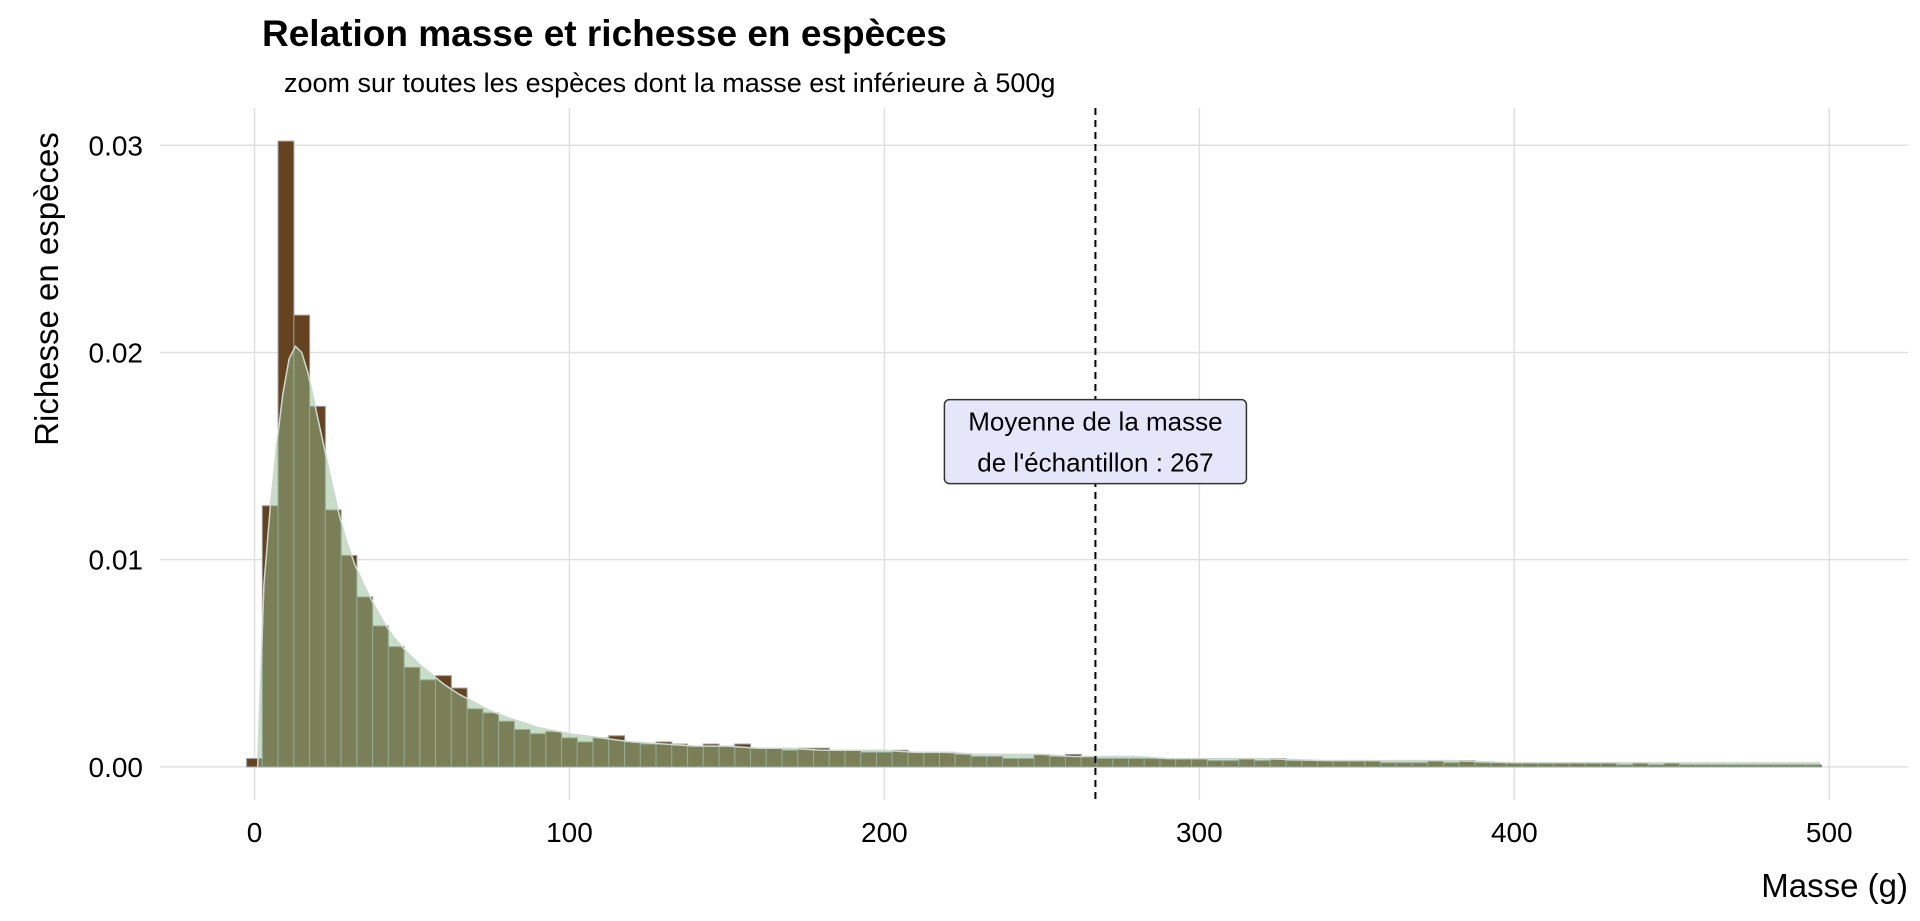 The height and width of the screenshot is (921, 1920). What do you see at coordinates (1834, 885) in the screenshot?
I see `x-axis-title: Masse (g)` at bounding box center [1834, 885].